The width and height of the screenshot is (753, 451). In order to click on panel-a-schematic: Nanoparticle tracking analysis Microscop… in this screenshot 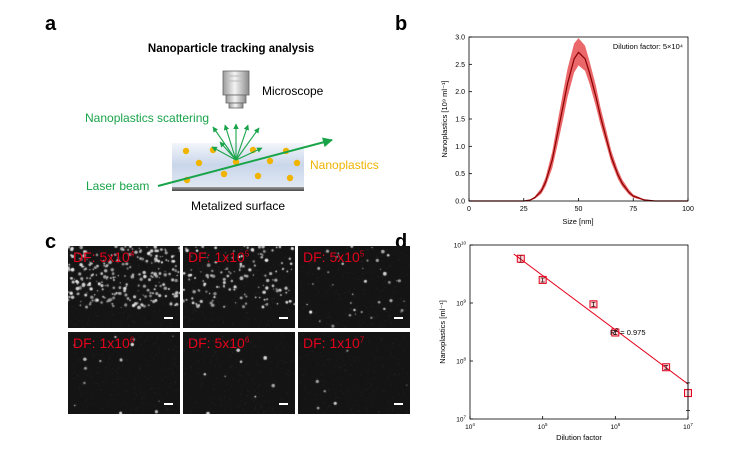, I will do `click(232, 128)`.